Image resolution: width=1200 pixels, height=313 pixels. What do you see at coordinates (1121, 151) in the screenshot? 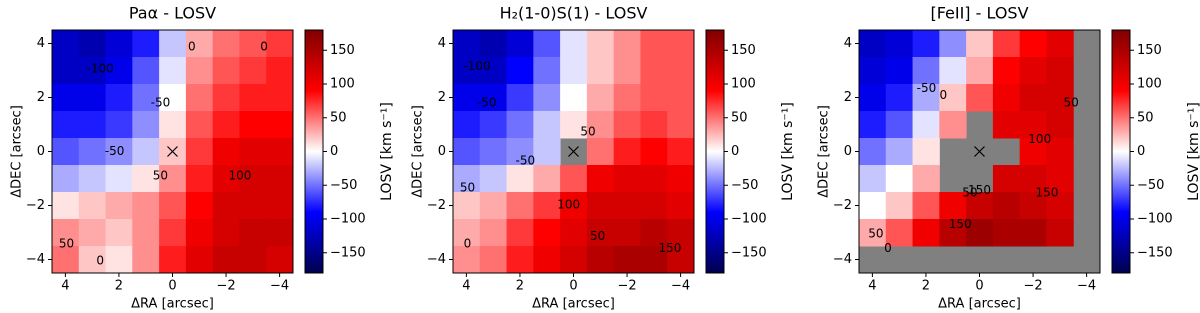
I see `colorbar` at bounding box center [1121, 151].